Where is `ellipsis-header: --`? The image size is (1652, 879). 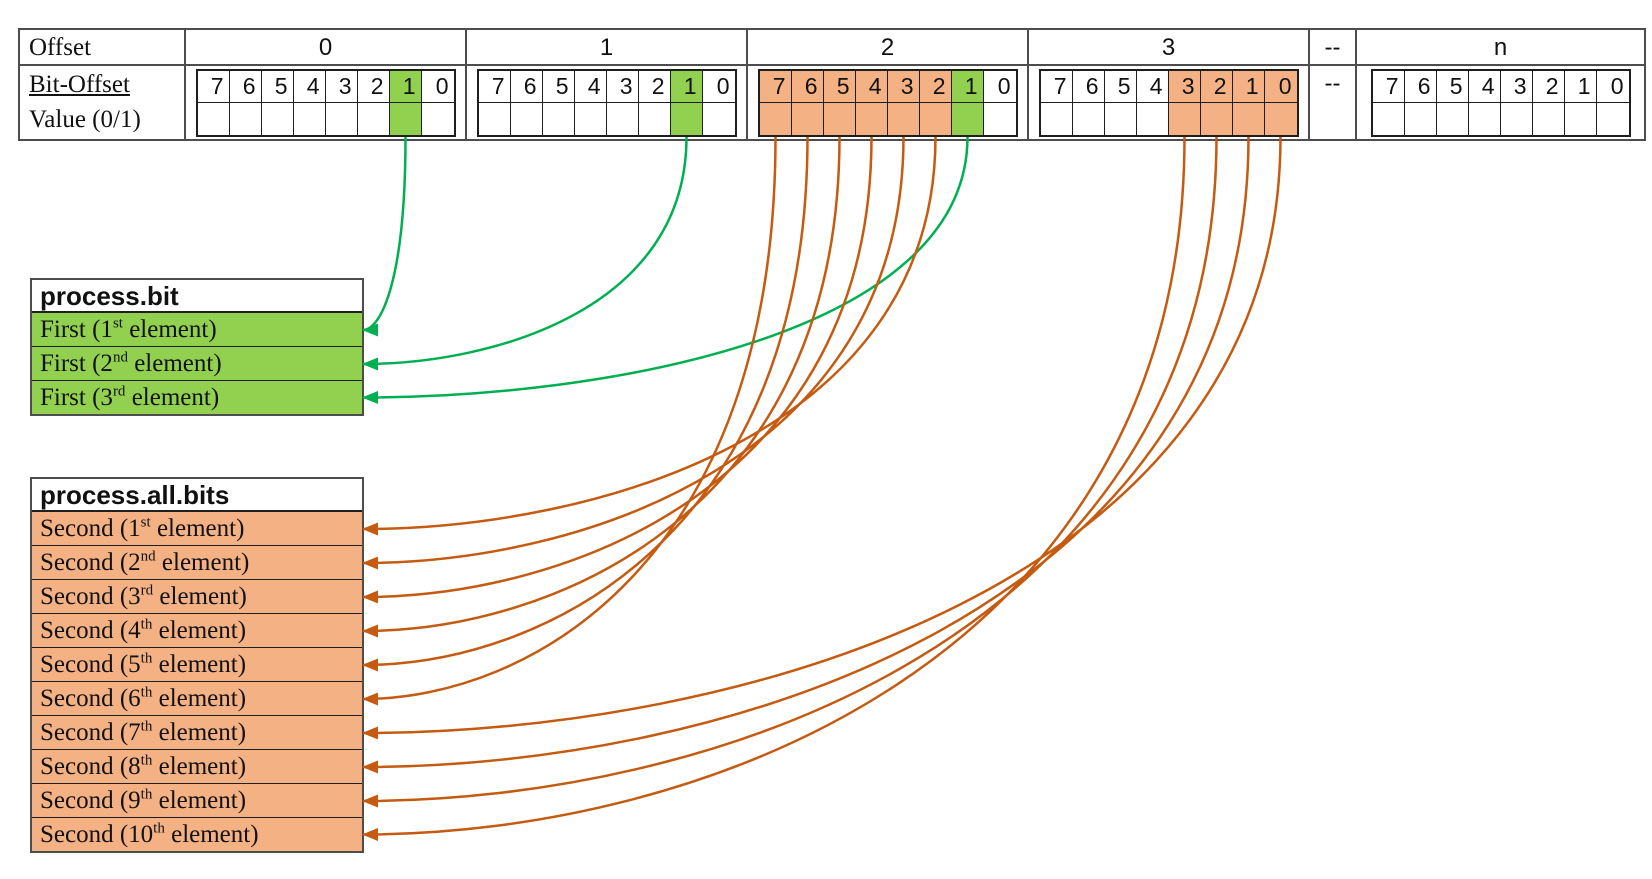 ellipsis-header: -- is located at coordinates (1332, 48).